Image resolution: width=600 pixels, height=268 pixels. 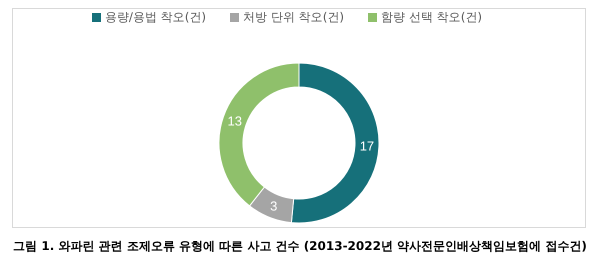 What do you see at coordinates (367, 146) in the screenshot?
I see `data-label: 17` at bounding box center [367, 146].